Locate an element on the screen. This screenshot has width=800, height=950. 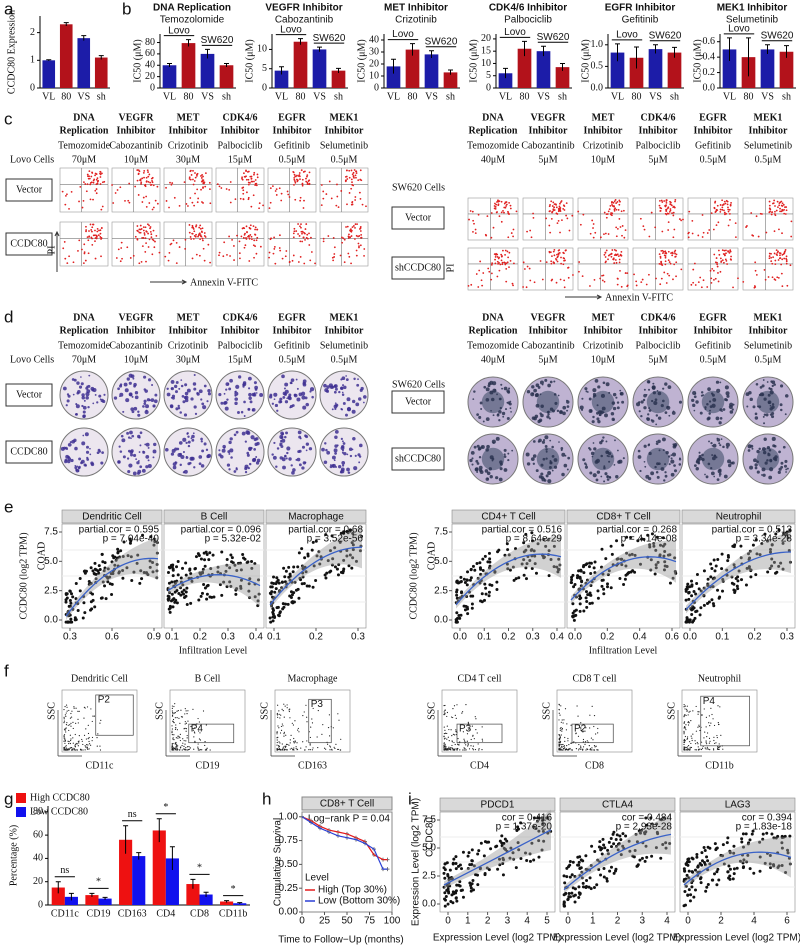
x-tick-label: 0.1 is located at coordinates (172, 637).